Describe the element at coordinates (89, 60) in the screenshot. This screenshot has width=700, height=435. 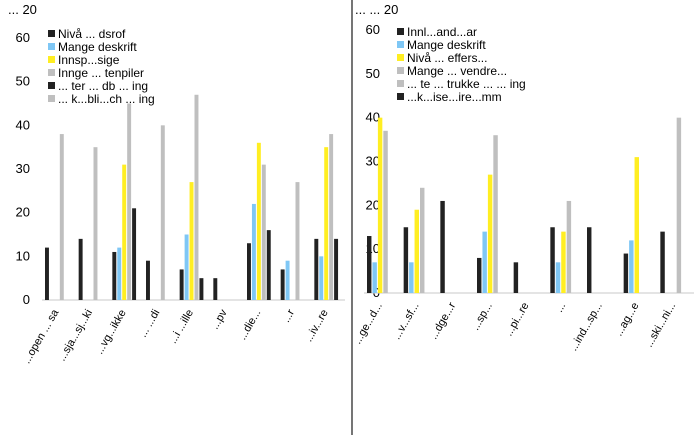
I see `legend-entry: Innsp...sige` at that location.